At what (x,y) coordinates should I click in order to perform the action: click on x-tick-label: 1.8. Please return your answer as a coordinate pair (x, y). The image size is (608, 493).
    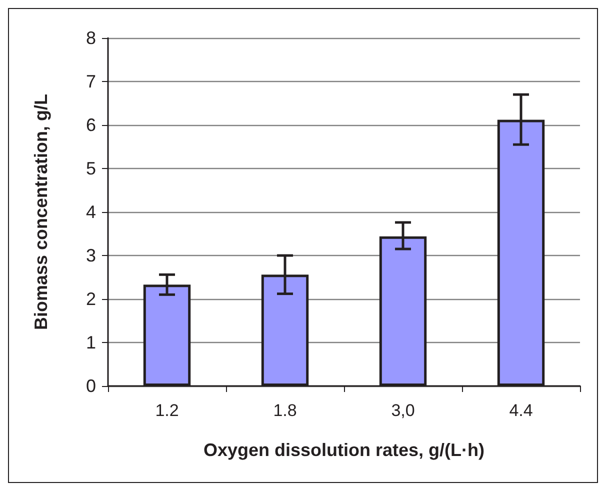
    Looking at the image, I should click on (285, 410).